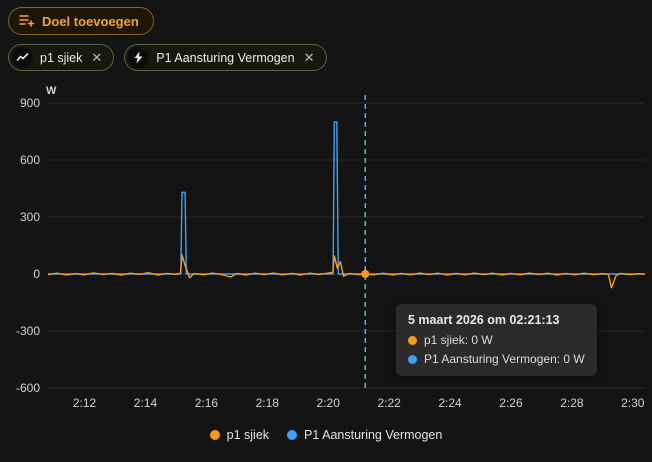  What do you see at coordinates (346, 271) in the screenshot?
I see `series-line-p1-sjiek` at bounding box center [346, 271].